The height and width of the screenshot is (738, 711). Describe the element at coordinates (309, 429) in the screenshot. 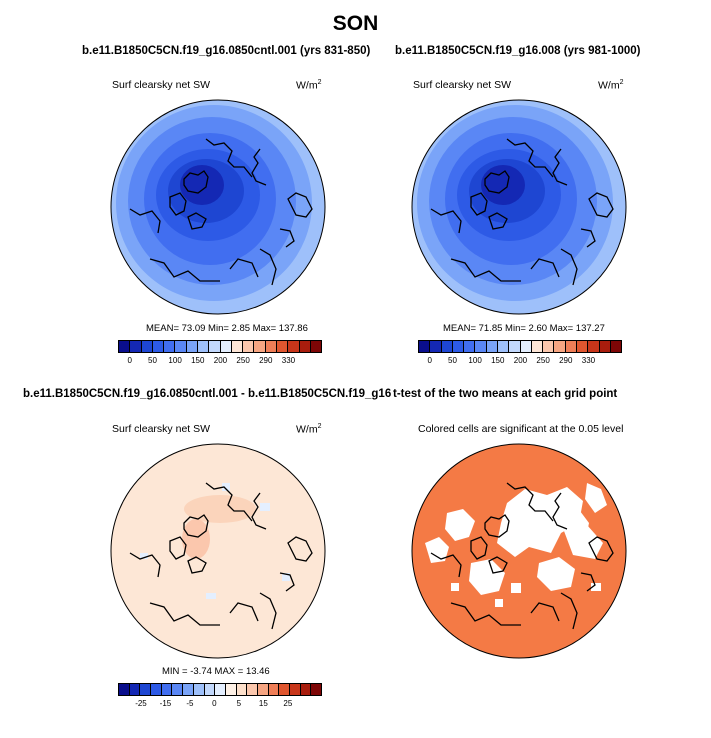

I see `panel3-units: W/m2` at that location.